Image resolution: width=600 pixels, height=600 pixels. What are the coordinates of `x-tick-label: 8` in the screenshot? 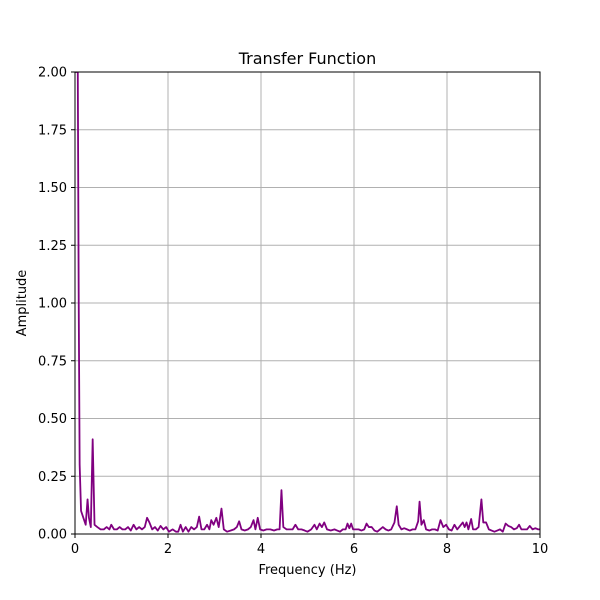 It's located at (447, 549).